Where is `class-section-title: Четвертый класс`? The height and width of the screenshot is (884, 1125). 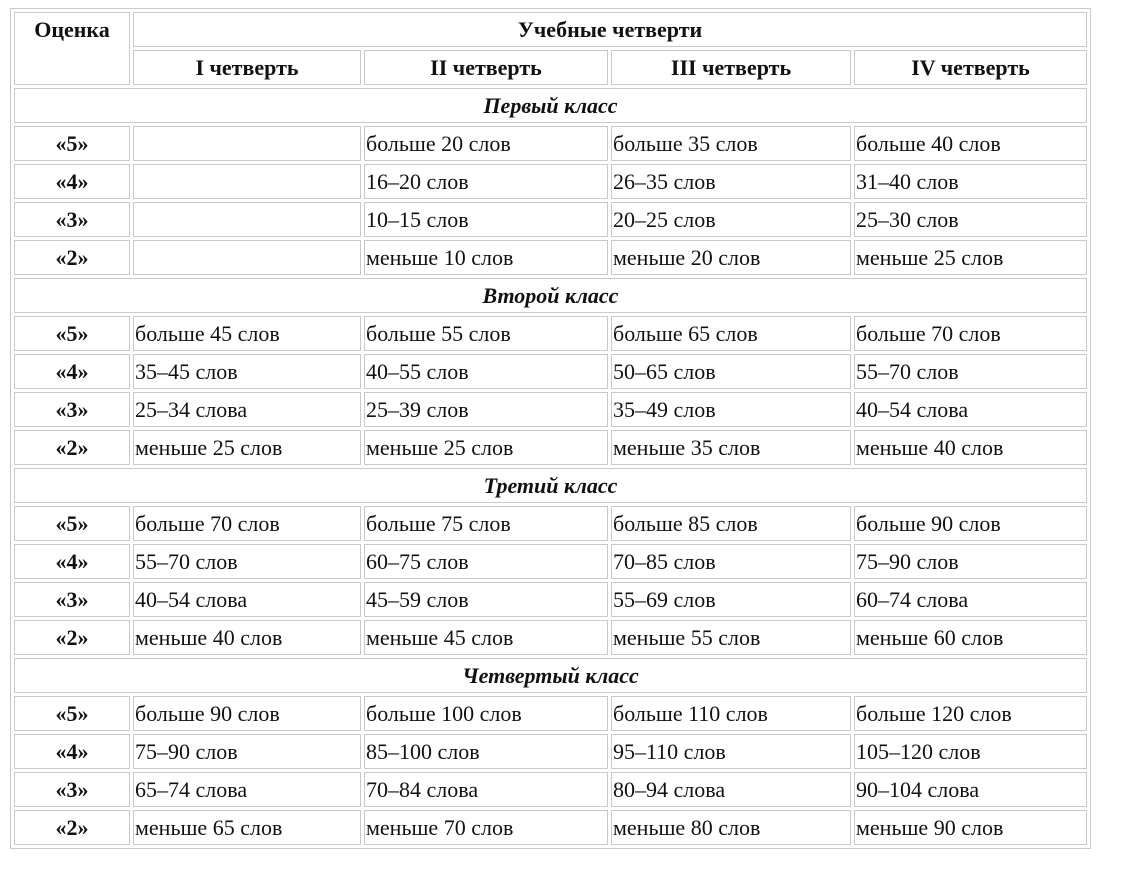
class-section-title: Четвертый класс is located at coordinates (550, 675).